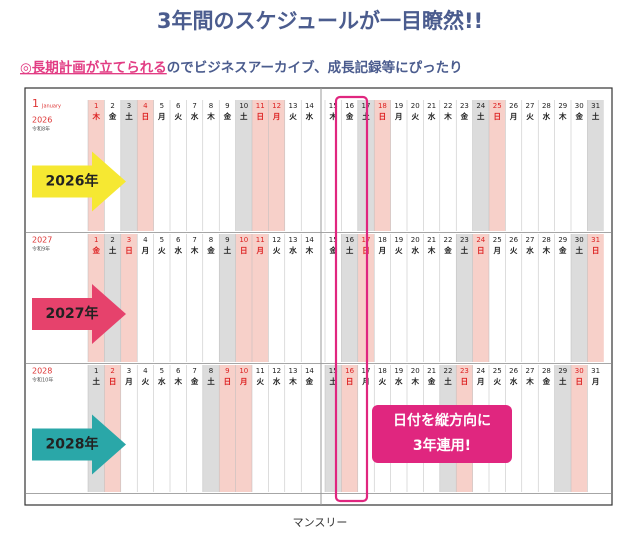  Describe the element at coordinates (227, 240) in the screenshot. I see `day-number: 9` at that location.